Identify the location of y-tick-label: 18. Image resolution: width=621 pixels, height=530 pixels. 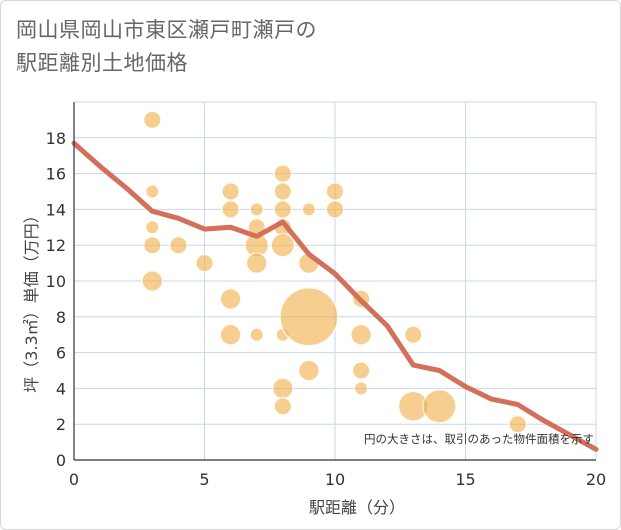
(56, 138).